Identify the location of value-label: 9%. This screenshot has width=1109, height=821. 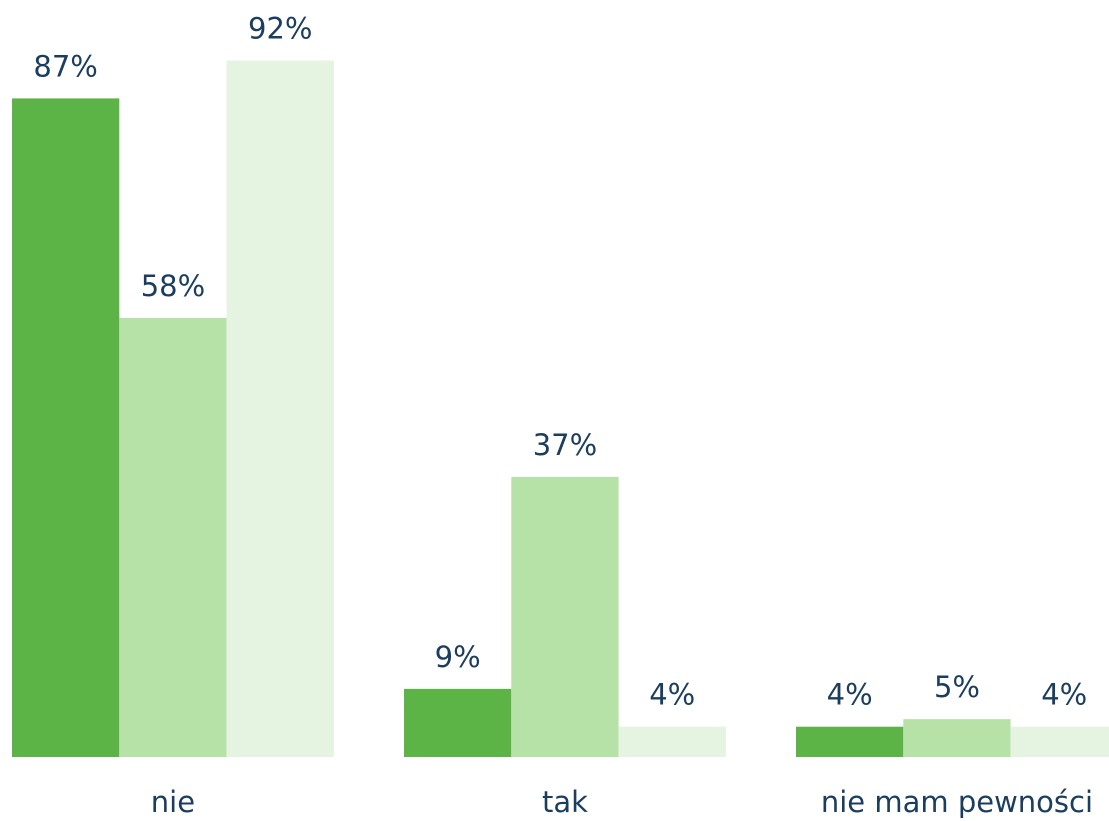
(458, 657).